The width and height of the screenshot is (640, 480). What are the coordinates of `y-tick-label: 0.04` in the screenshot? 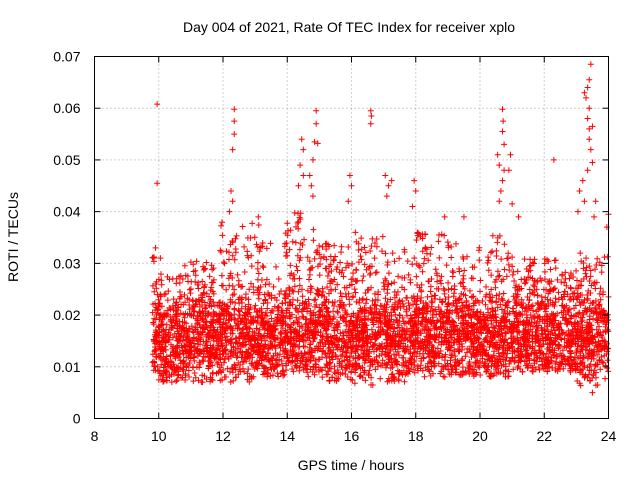 It's located at (66, 212).